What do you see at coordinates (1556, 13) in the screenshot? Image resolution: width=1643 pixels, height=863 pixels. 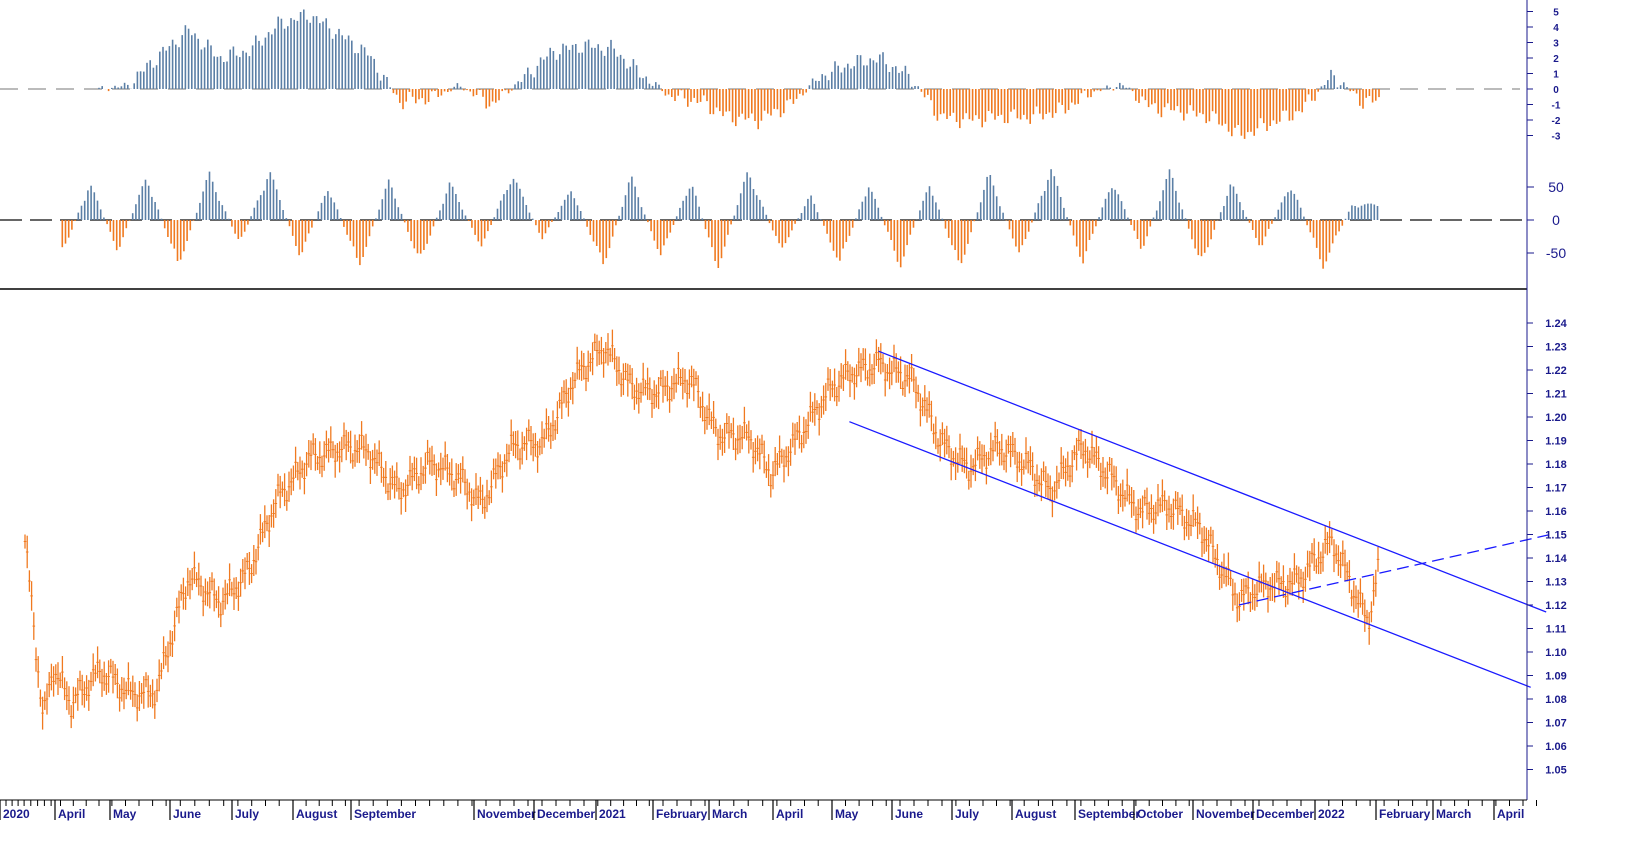 I see `top-ytick-label: 5` at bounding box center [1556, 13].